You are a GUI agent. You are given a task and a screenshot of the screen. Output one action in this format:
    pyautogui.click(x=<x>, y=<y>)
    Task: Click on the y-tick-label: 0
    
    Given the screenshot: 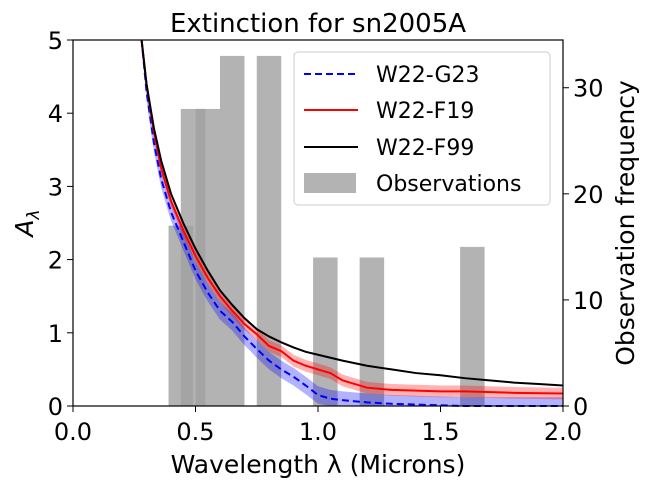 What is the action you would take?
    pyautogui.click(x=55, y=407)
    